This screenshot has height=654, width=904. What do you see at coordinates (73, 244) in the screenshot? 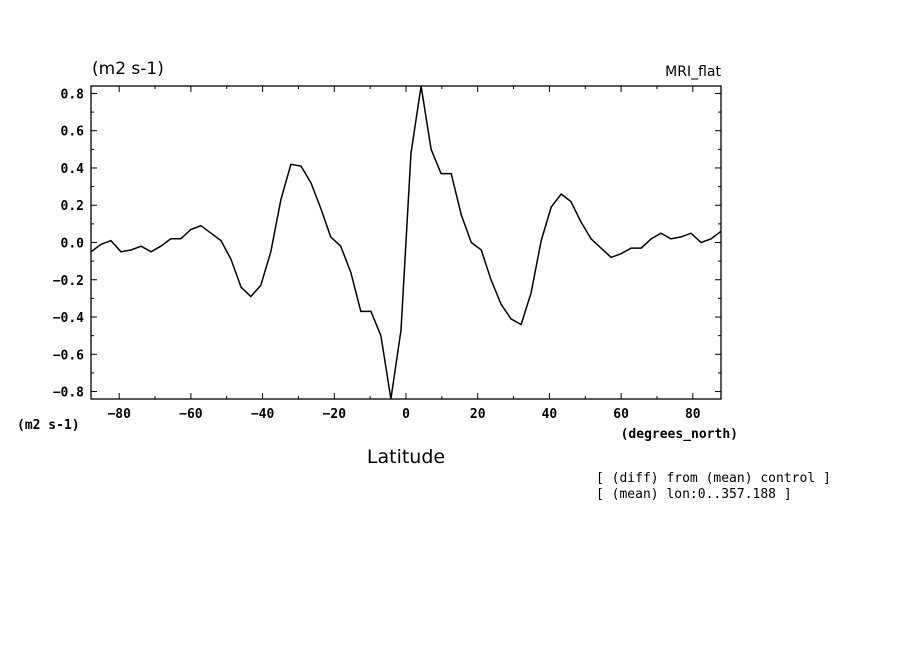
I see `y-tick-label: 0.0` at bounding box center [73, 244].